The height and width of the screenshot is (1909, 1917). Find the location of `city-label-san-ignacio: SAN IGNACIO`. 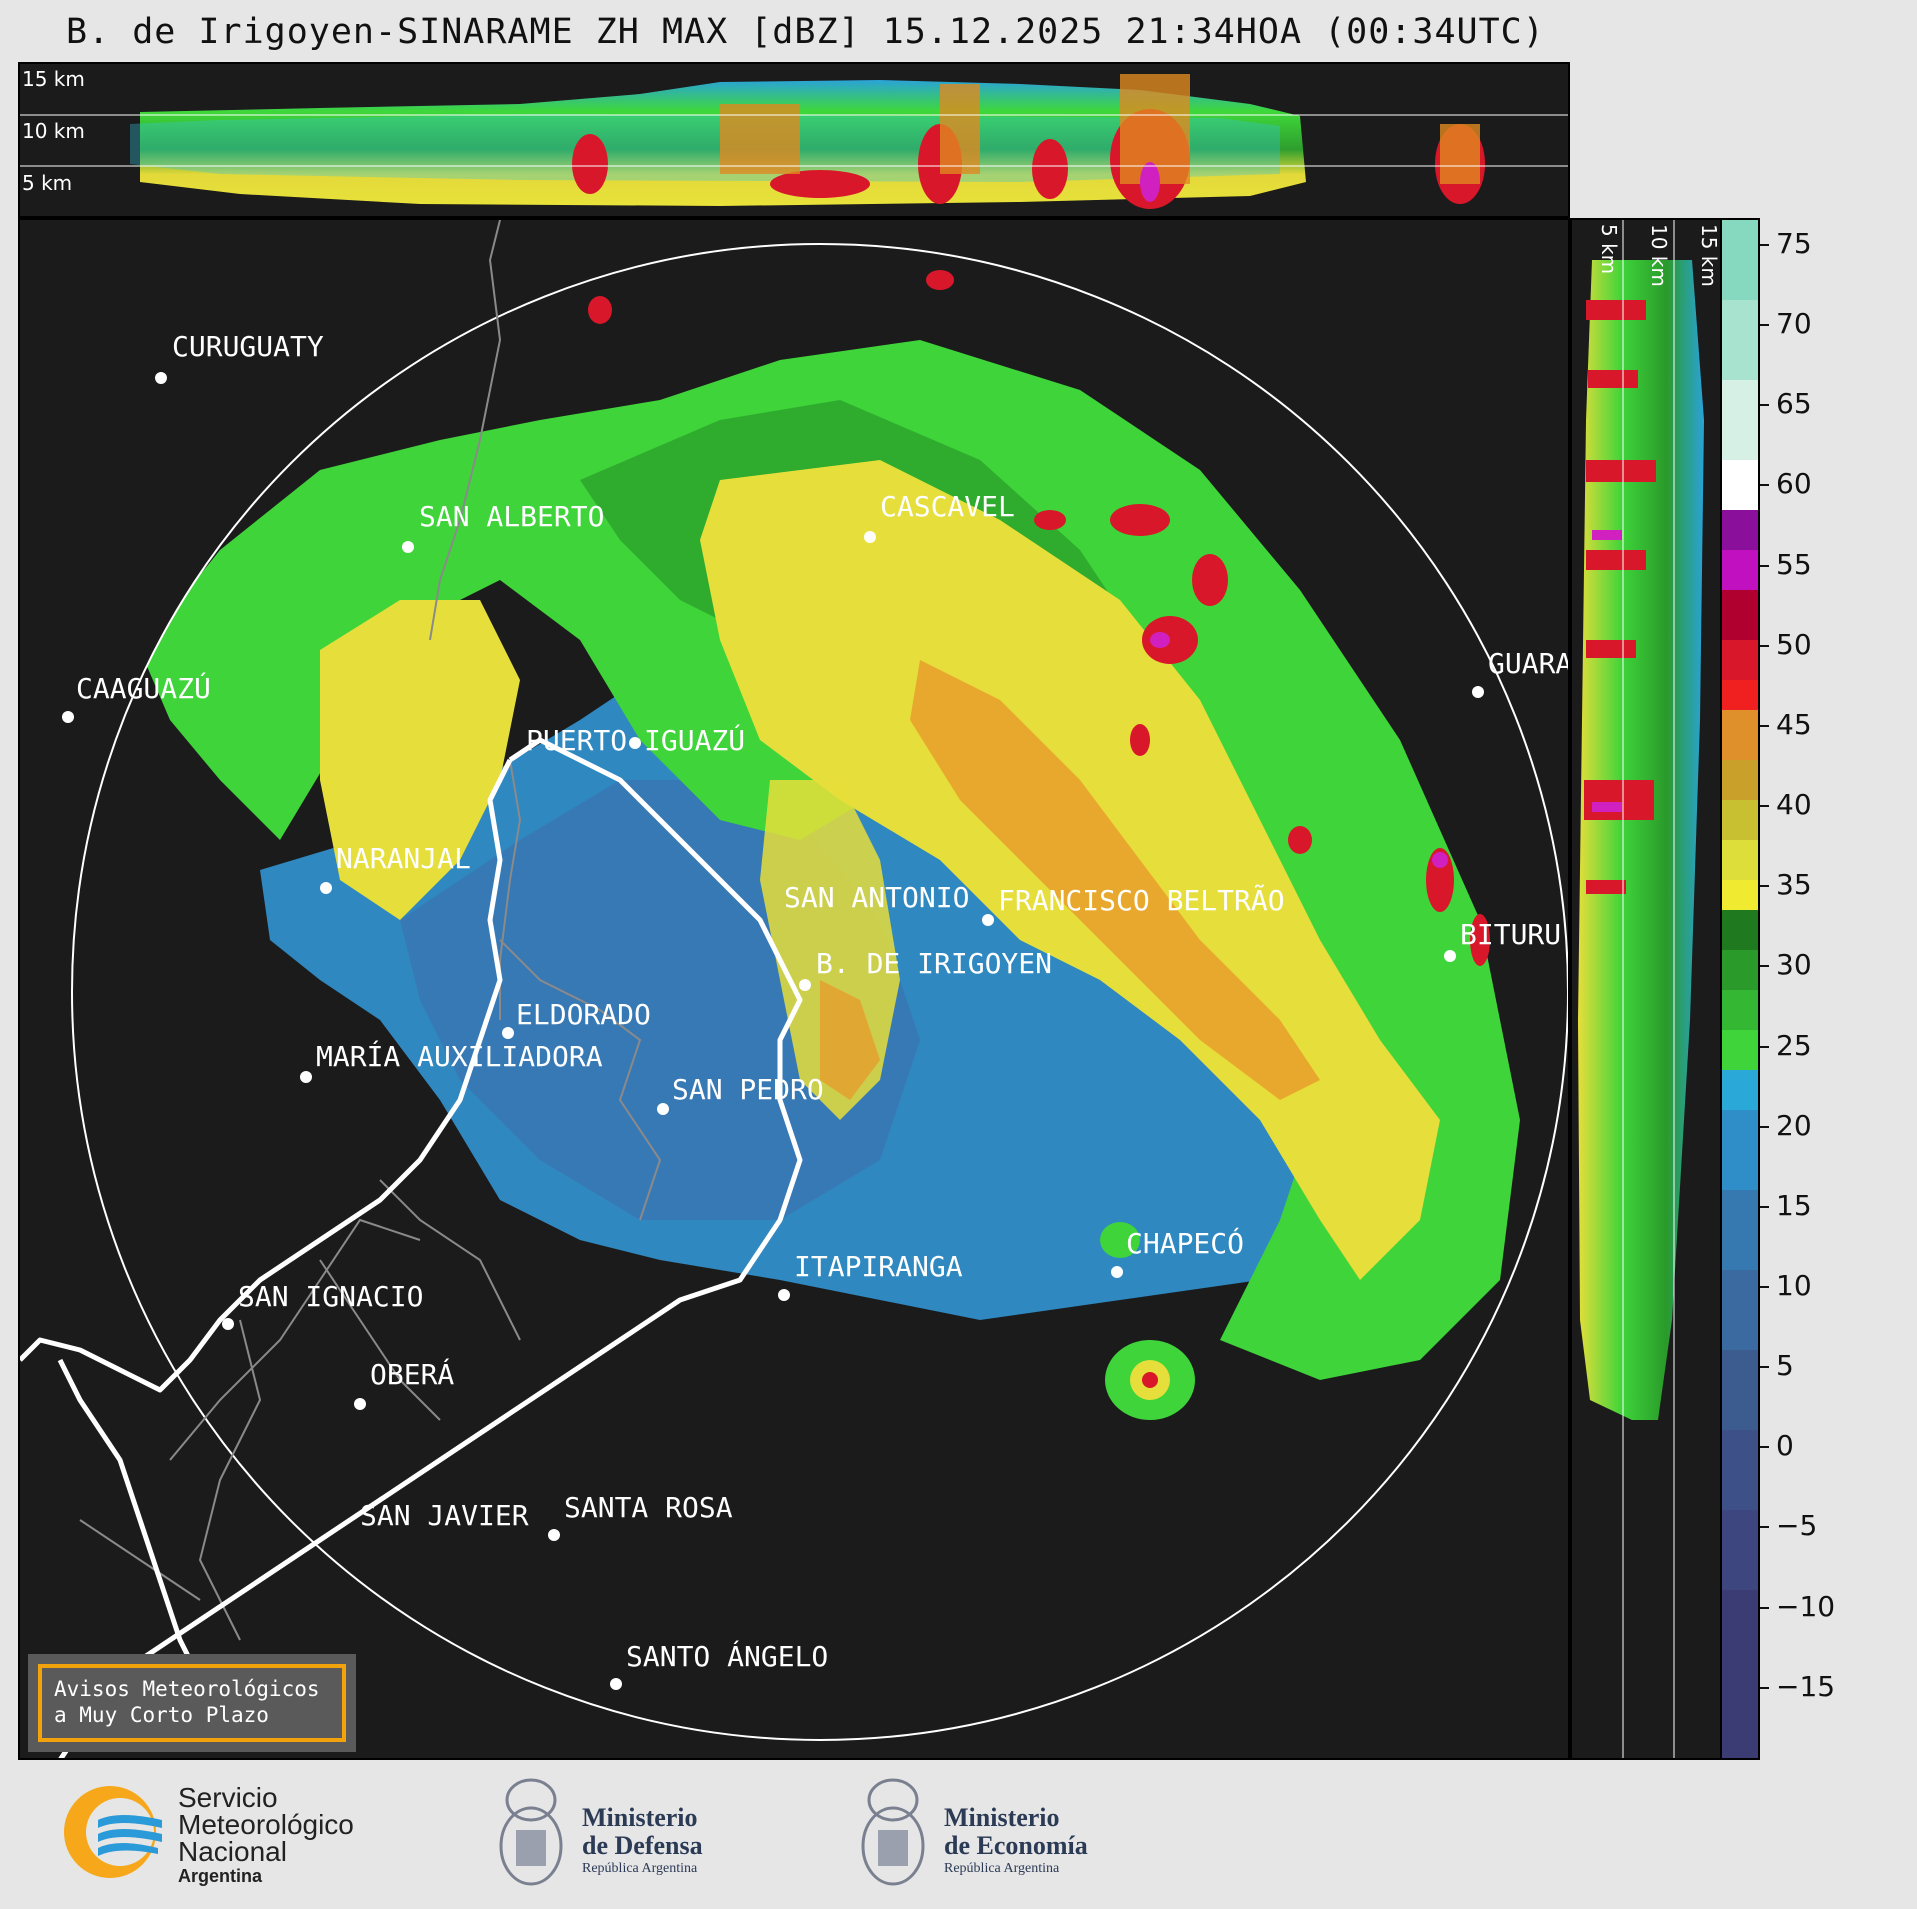

city-label-san-ignacio: SAN IGNACIO is located at coordinates (330, 1296).